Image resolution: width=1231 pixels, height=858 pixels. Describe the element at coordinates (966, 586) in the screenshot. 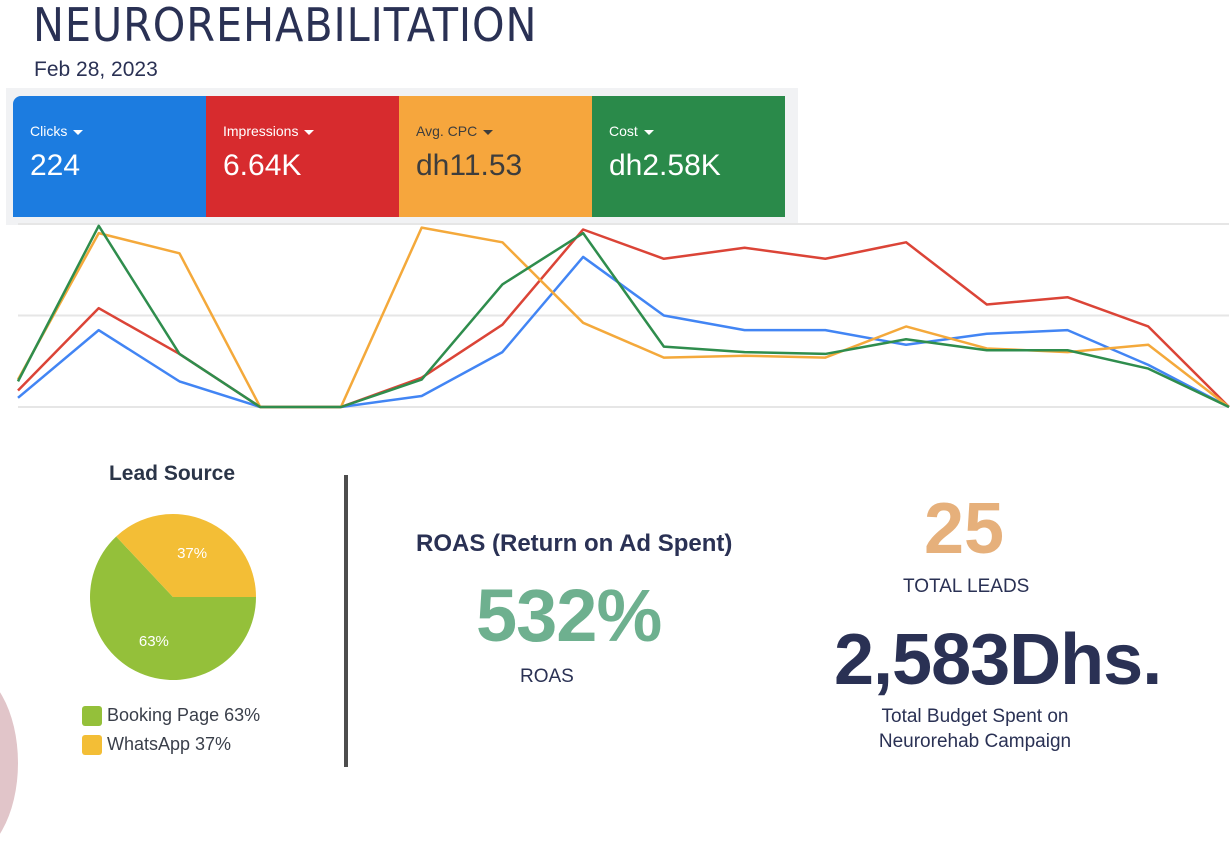

I see `total-leads-label: TOTAL LEADS` at that location.